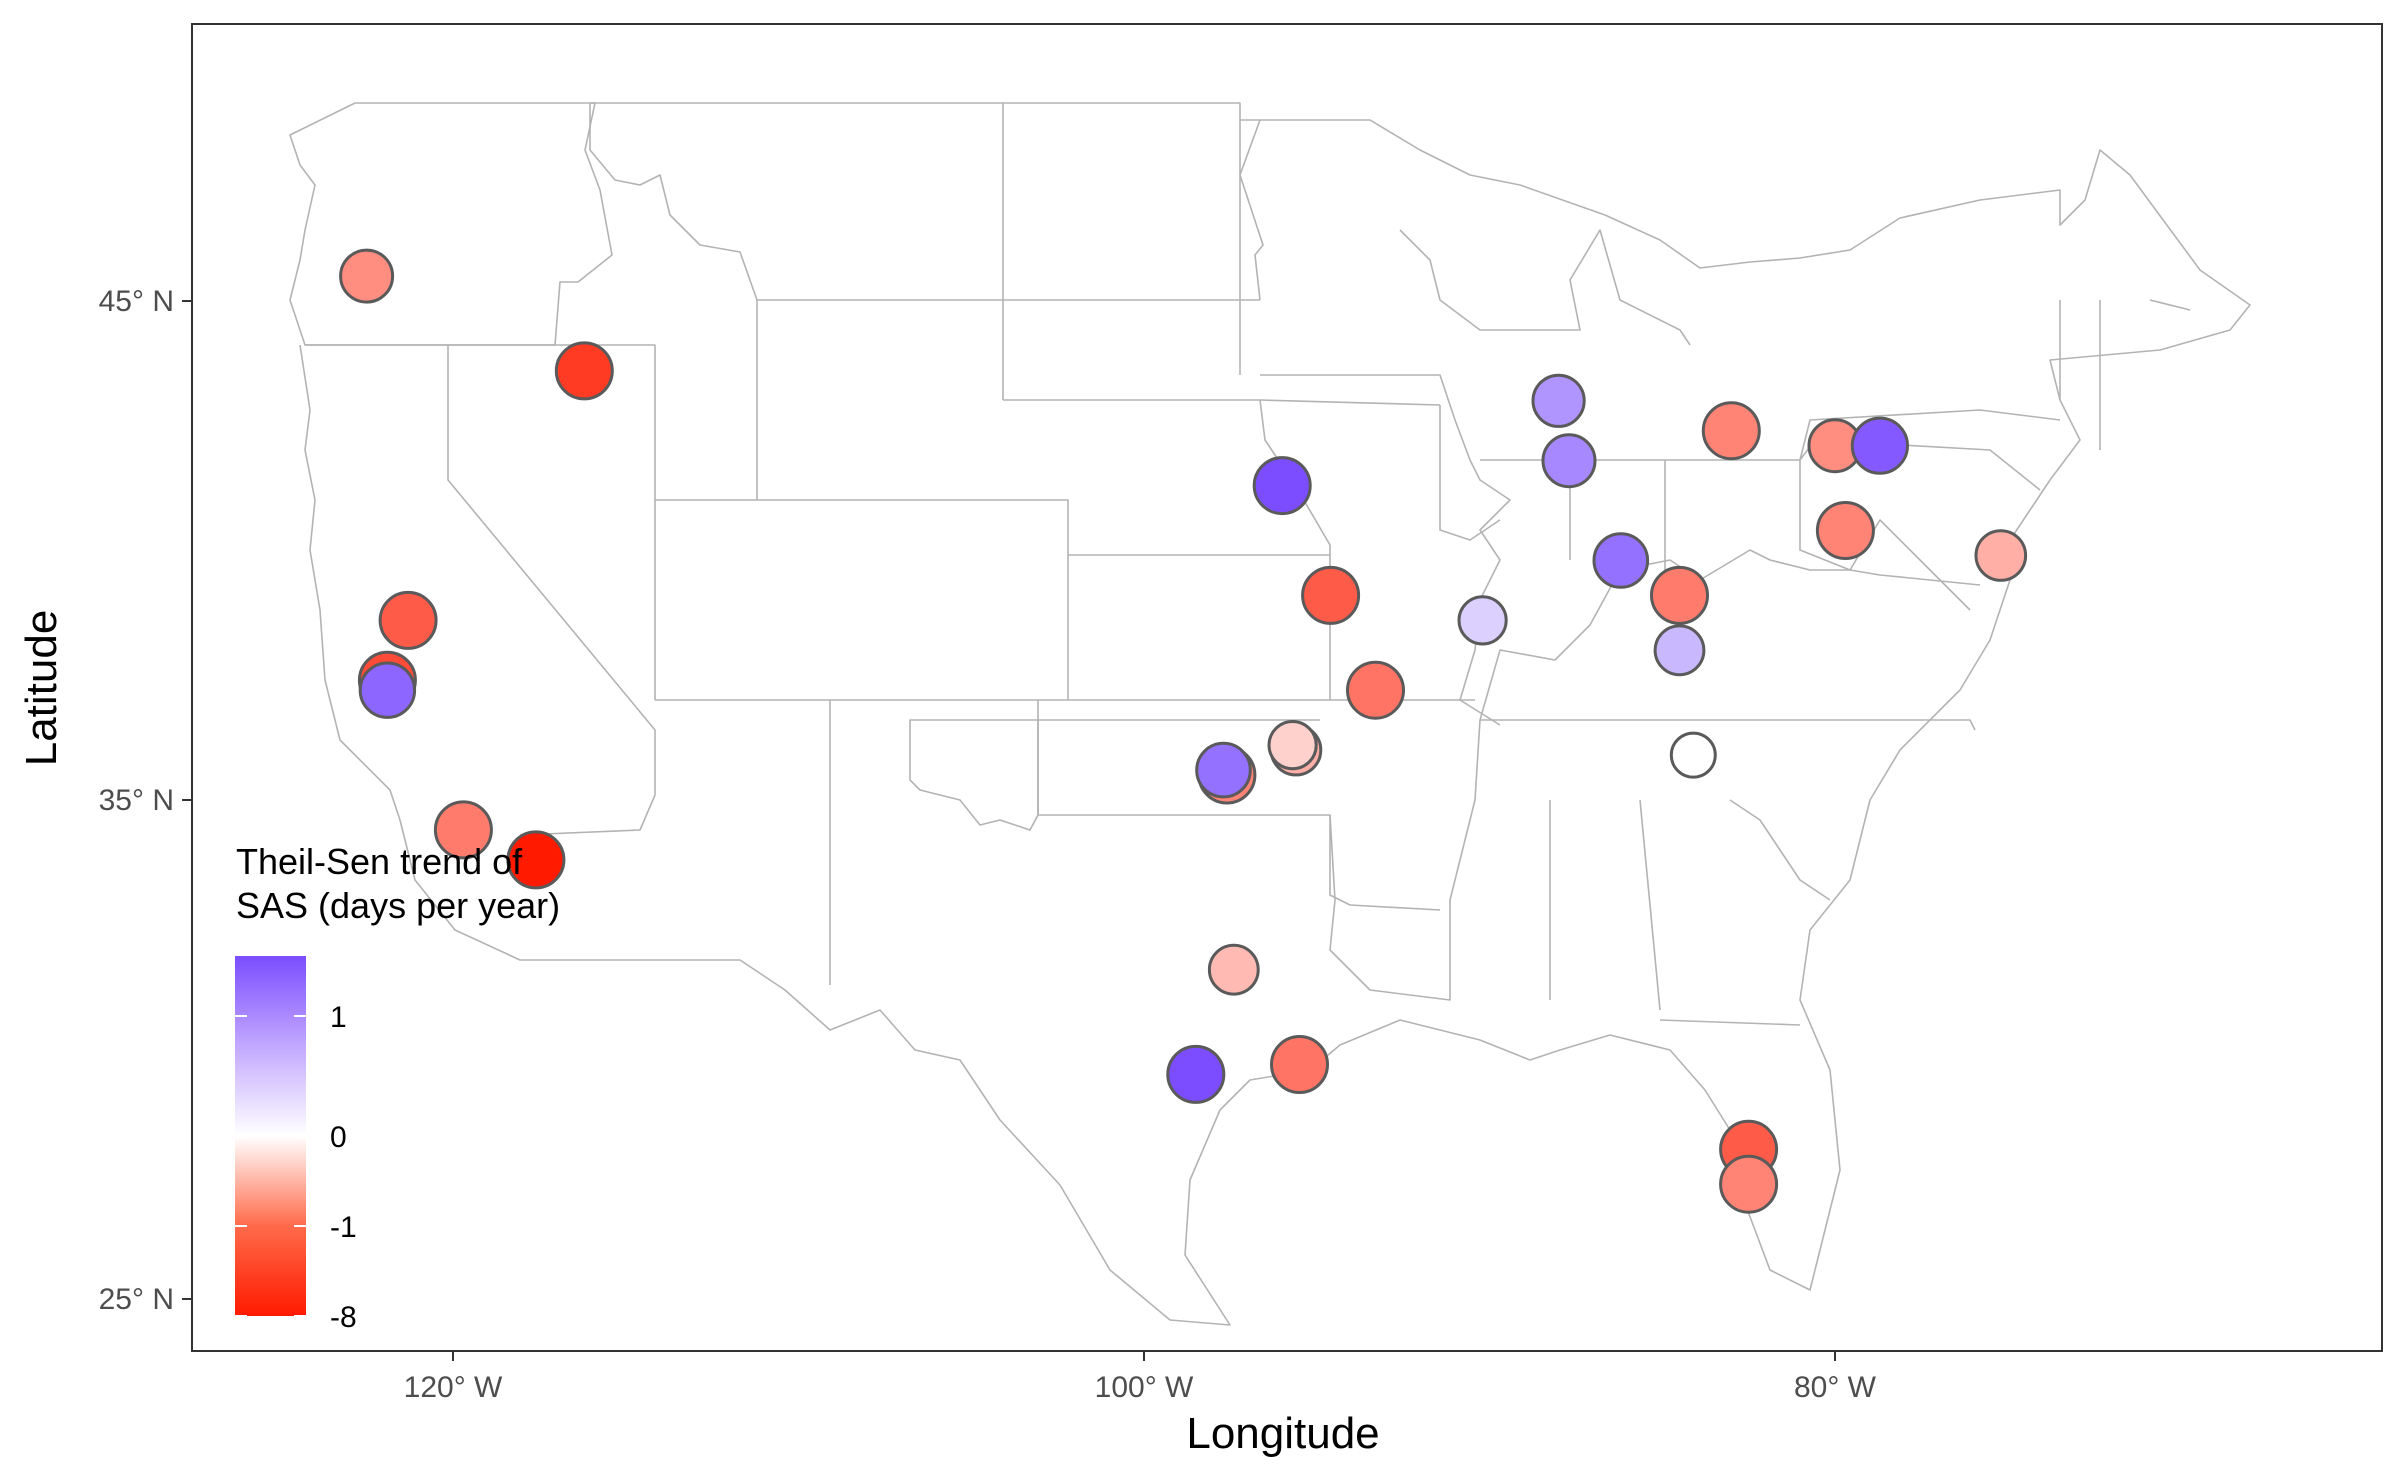  Describe the element at coordinates (453, 1387) in the screenshot. I see `x-tick-label: 120° W` at that location.